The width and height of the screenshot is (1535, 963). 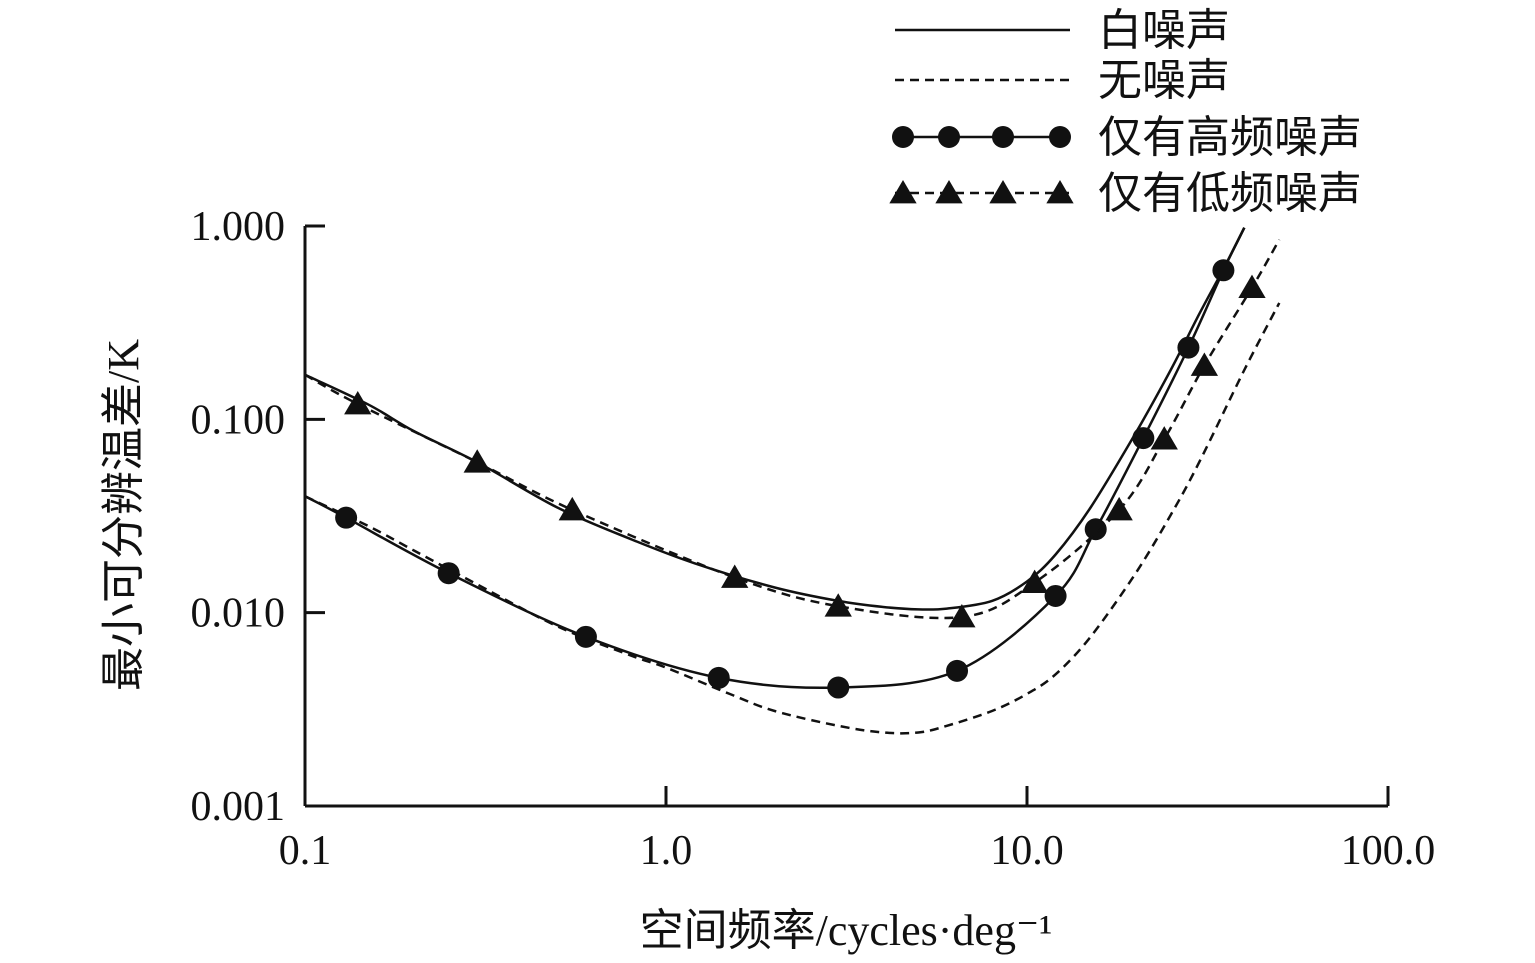 What do you see at coordinates (1062, 80) in the screenshot?
I see `legend-entry: 无噪声` at bounding box center [1062, 80].